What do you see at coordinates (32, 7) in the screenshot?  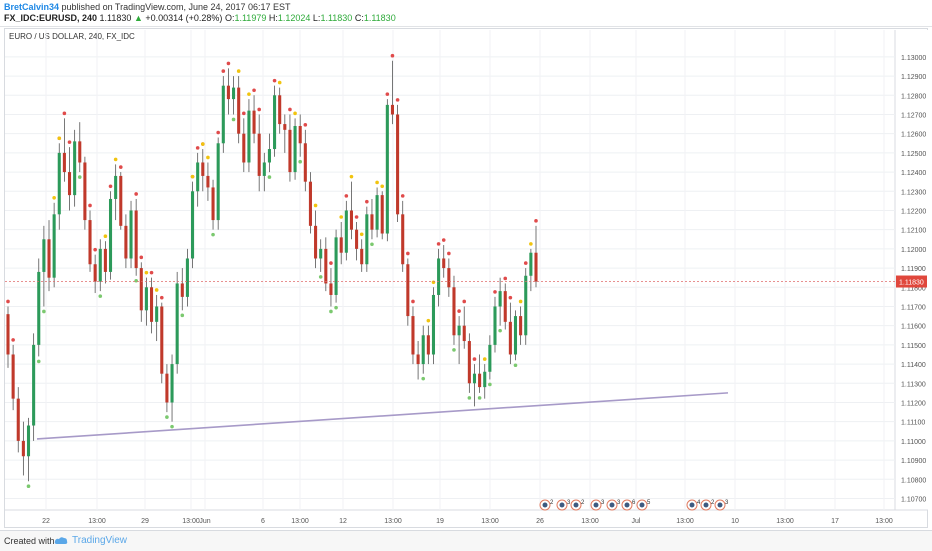 I see `author-name: BretCalvin34` at bounding box center [32, 7].